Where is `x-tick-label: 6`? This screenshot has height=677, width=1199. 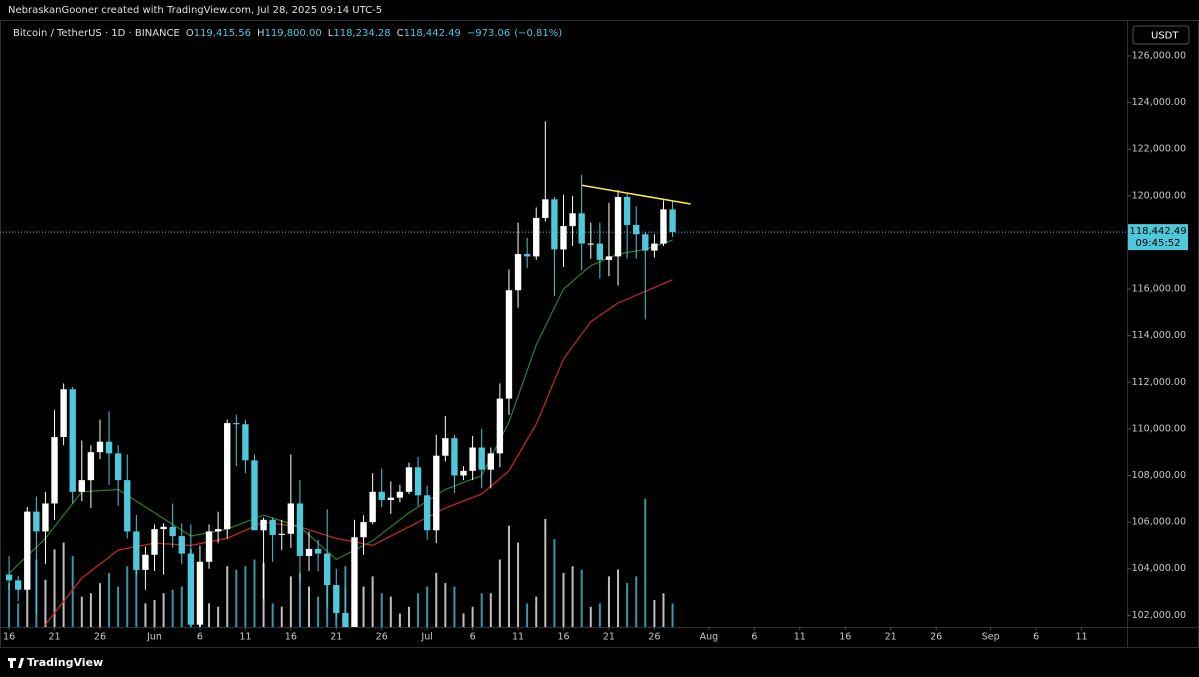 x-tick-label: 6 is located at coordinates (754, 637).